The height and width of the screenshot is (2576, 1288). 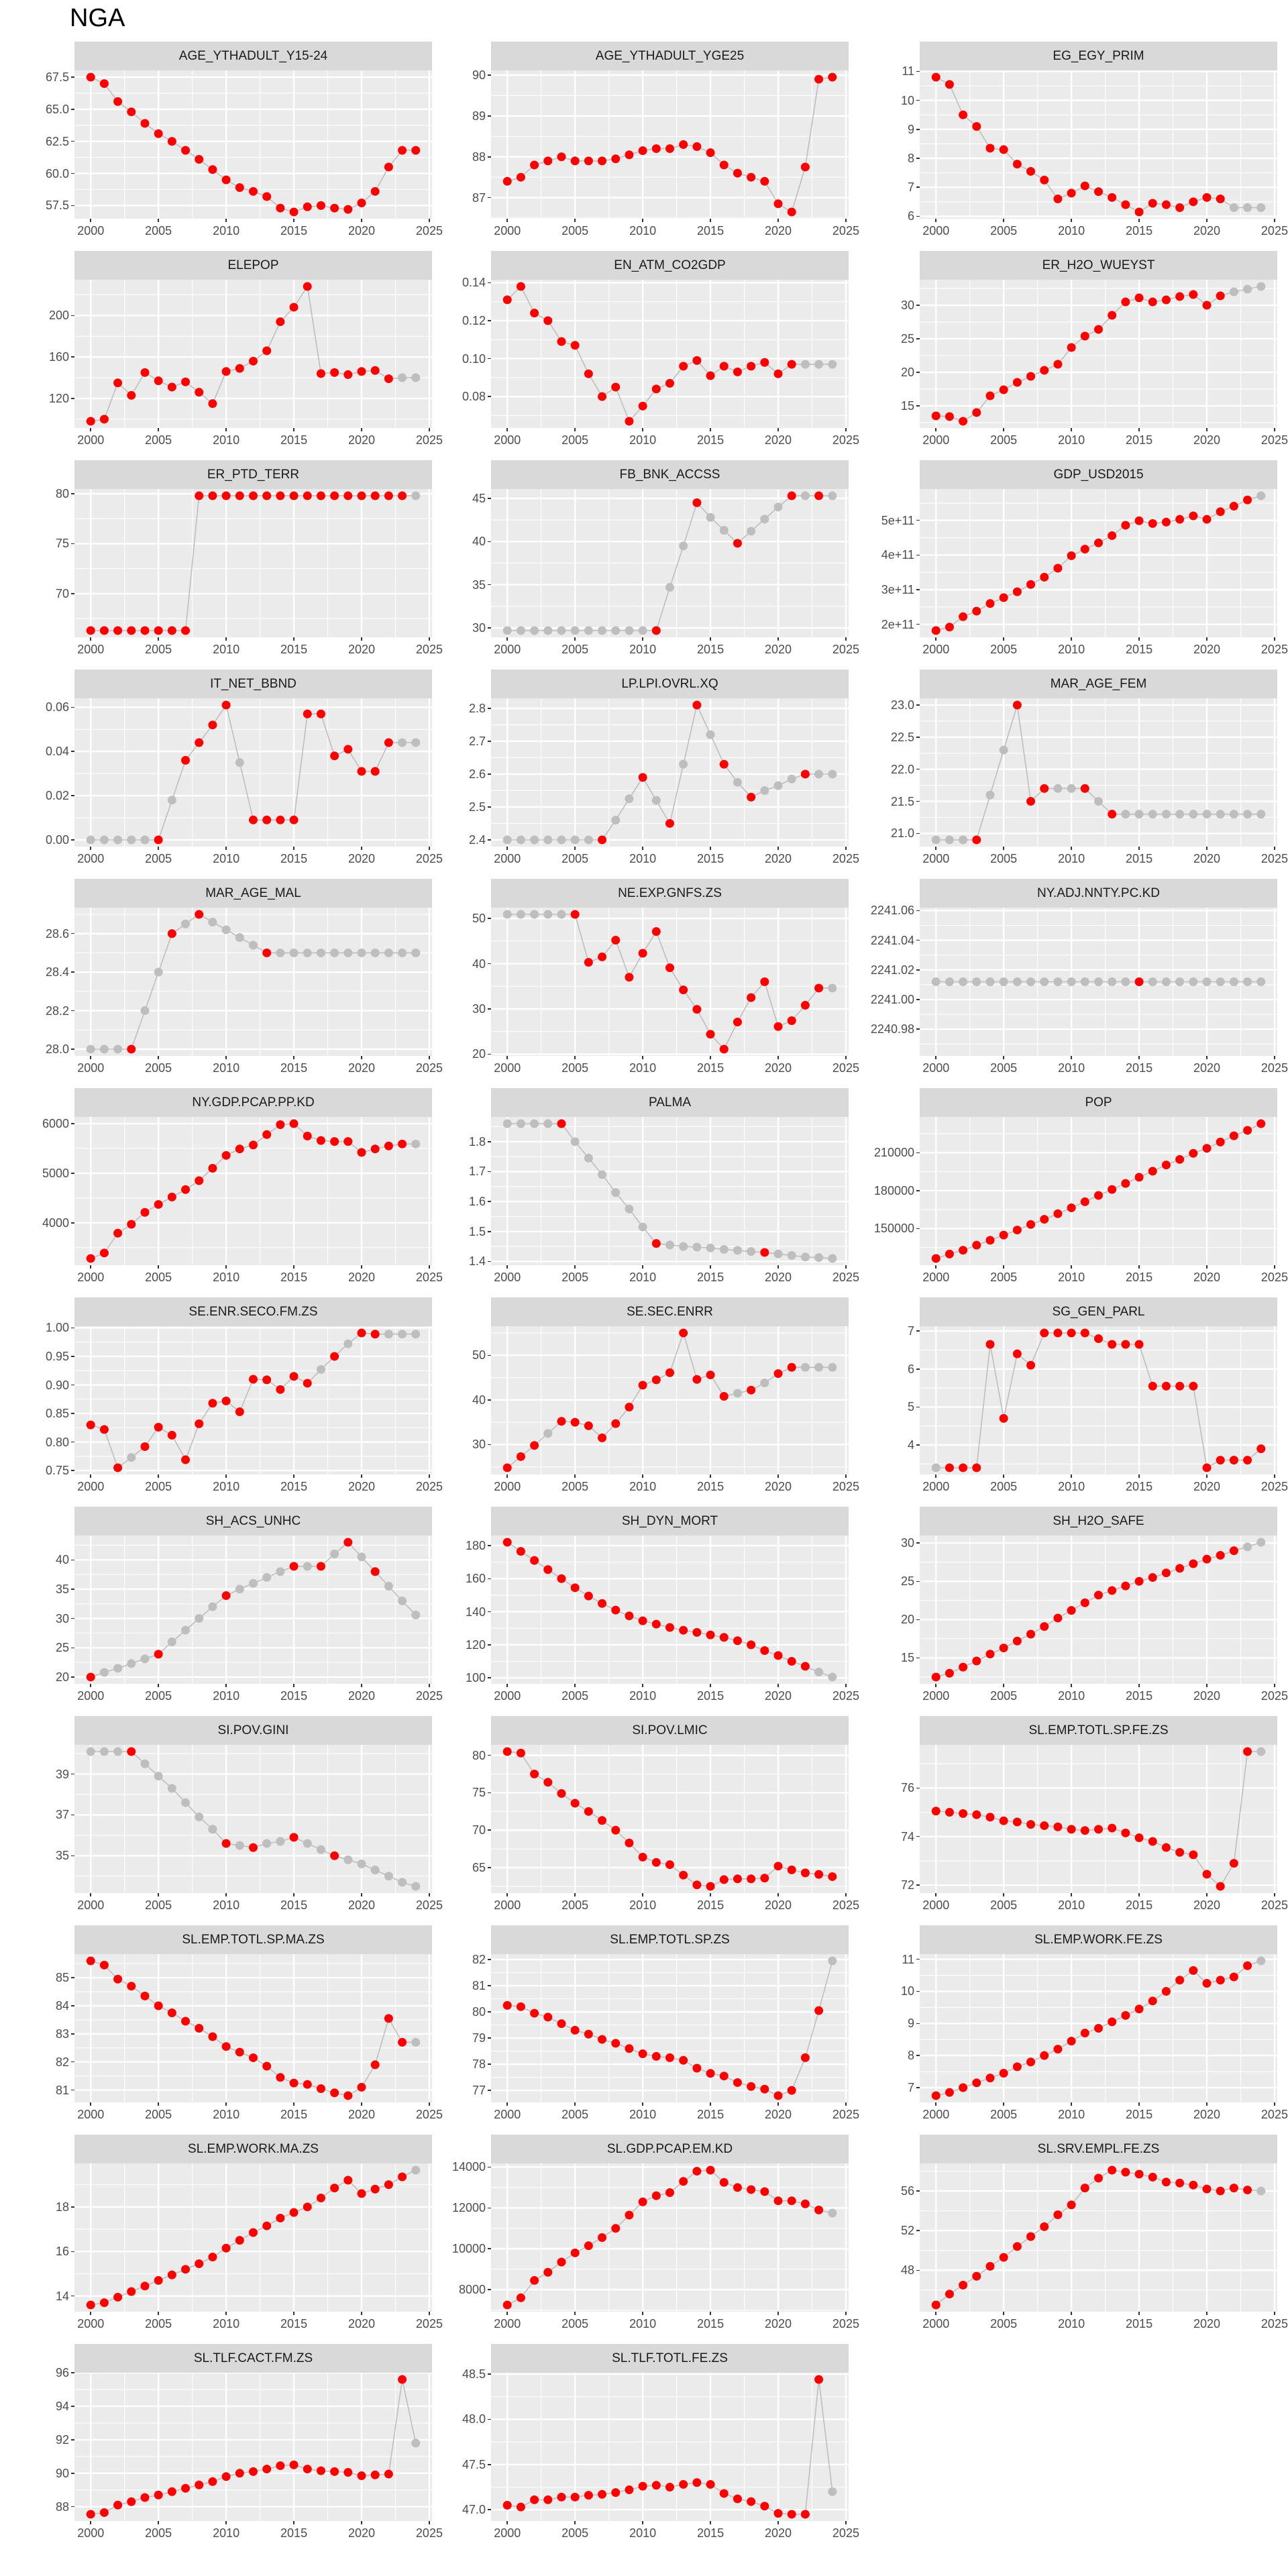 I want to click on y-tick-label: 6, so click(x=910, y=1369).